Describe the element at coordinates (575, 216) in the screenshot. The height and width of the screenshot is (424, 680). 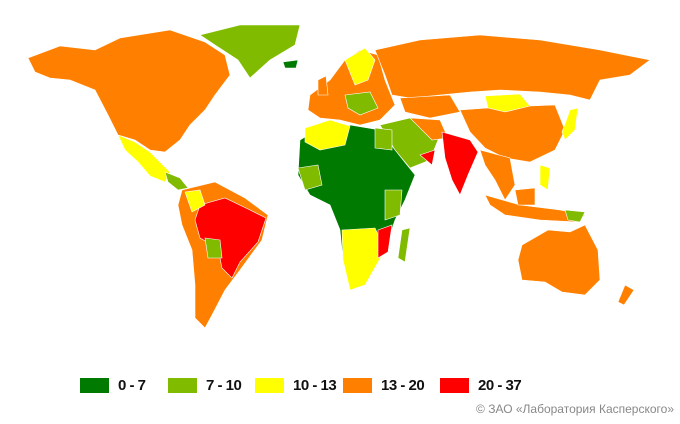
I see `region-png` at that location.